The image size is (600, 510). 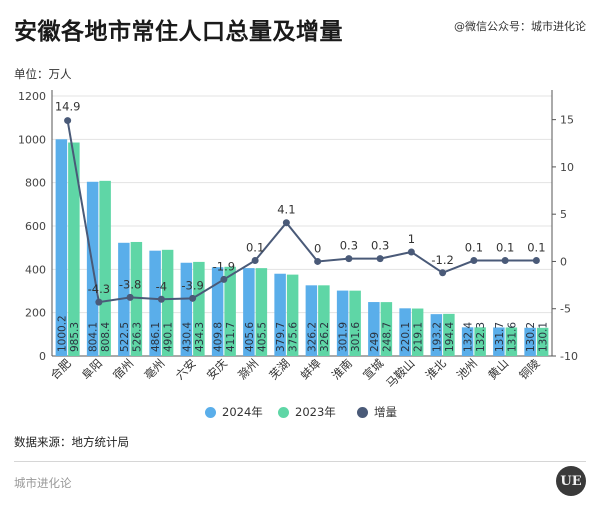 What do you see at coordinates (373, 369) in the screenshot?
I see `x-tick-label: 宣城` at bounding box center [373, 369].